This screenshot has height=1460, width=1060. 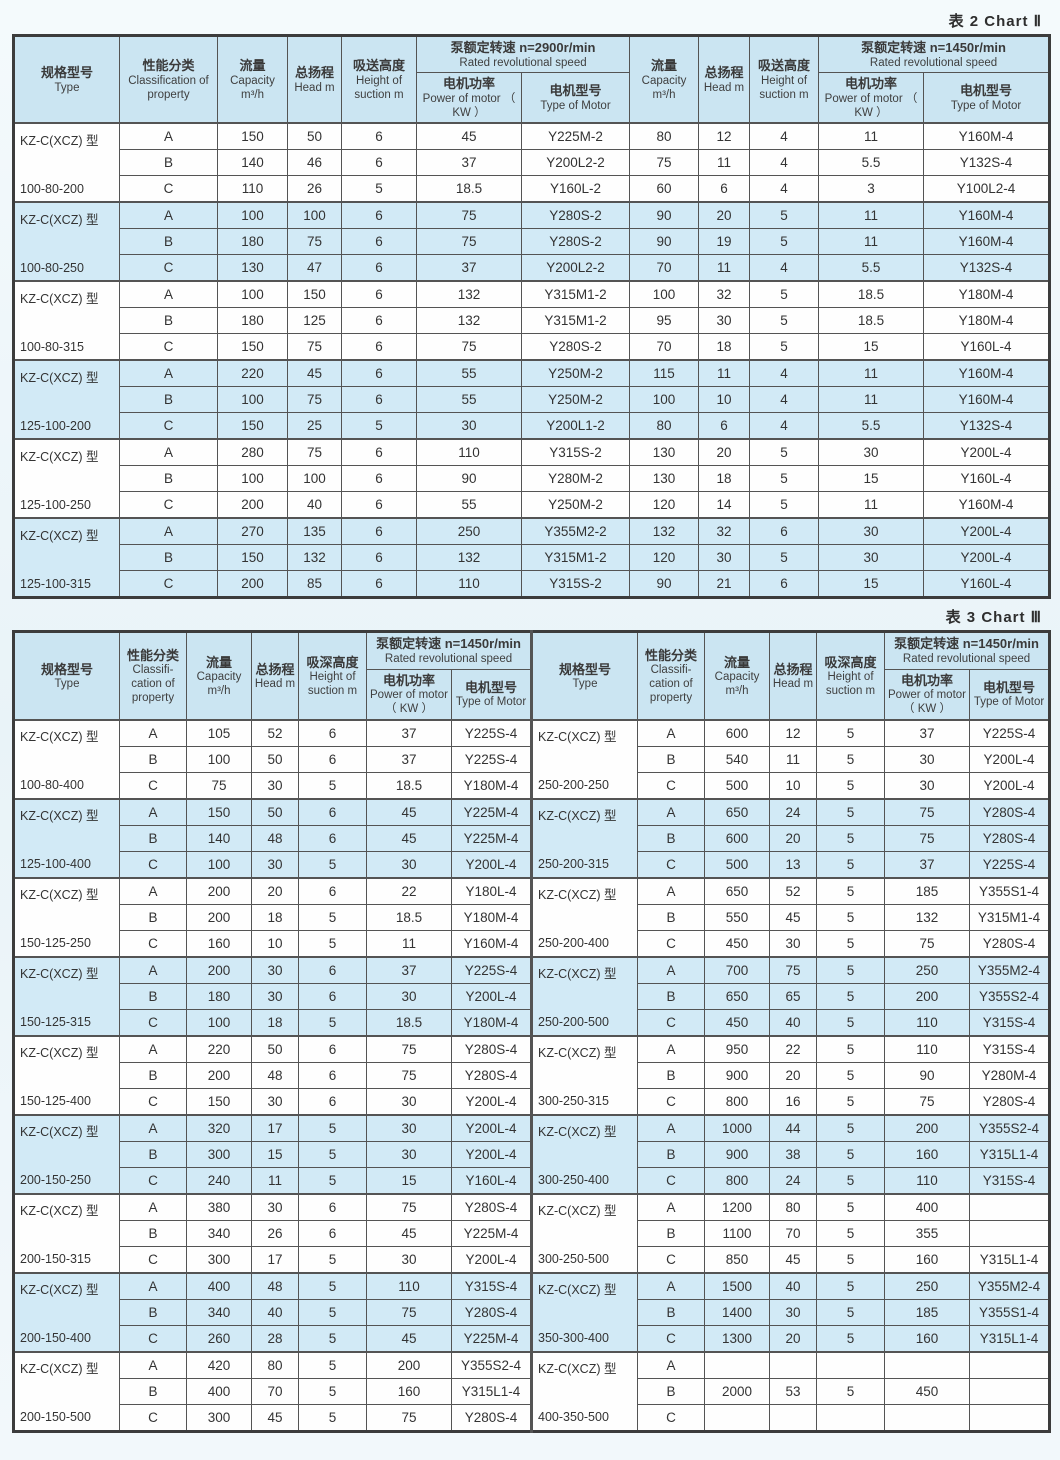 I want to click on header-en: Classifi- cation of property, so click(x=671, y=684).